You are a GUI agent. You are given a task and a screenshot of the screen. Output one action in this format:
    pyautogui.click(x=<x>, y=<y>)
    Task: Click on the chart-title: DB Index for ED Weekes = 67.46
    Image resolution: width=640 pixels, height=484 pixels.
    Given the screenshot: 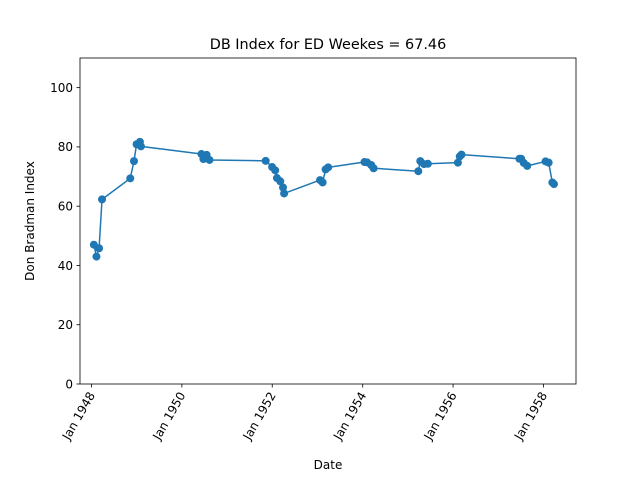 What is the action you would take?
    pyautogui.click(x=328, y=45)
    